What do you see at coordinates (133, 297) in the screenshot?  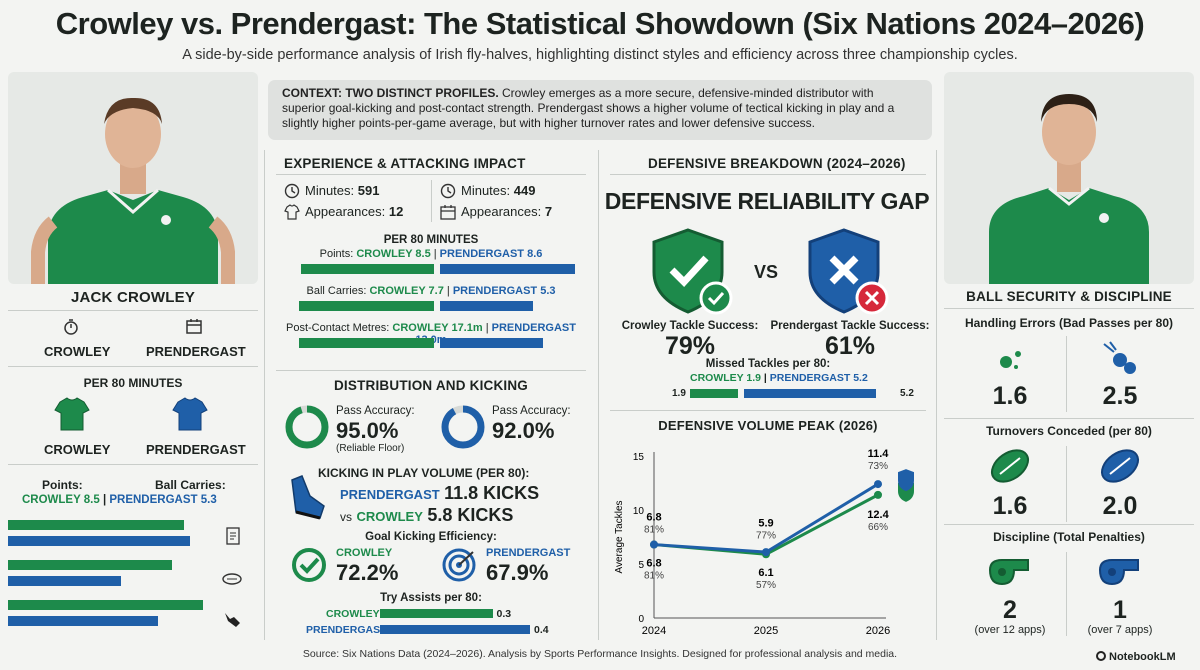 I see `player-name-crowley: JACK CROWLEY` at bounding box center [133, 297].